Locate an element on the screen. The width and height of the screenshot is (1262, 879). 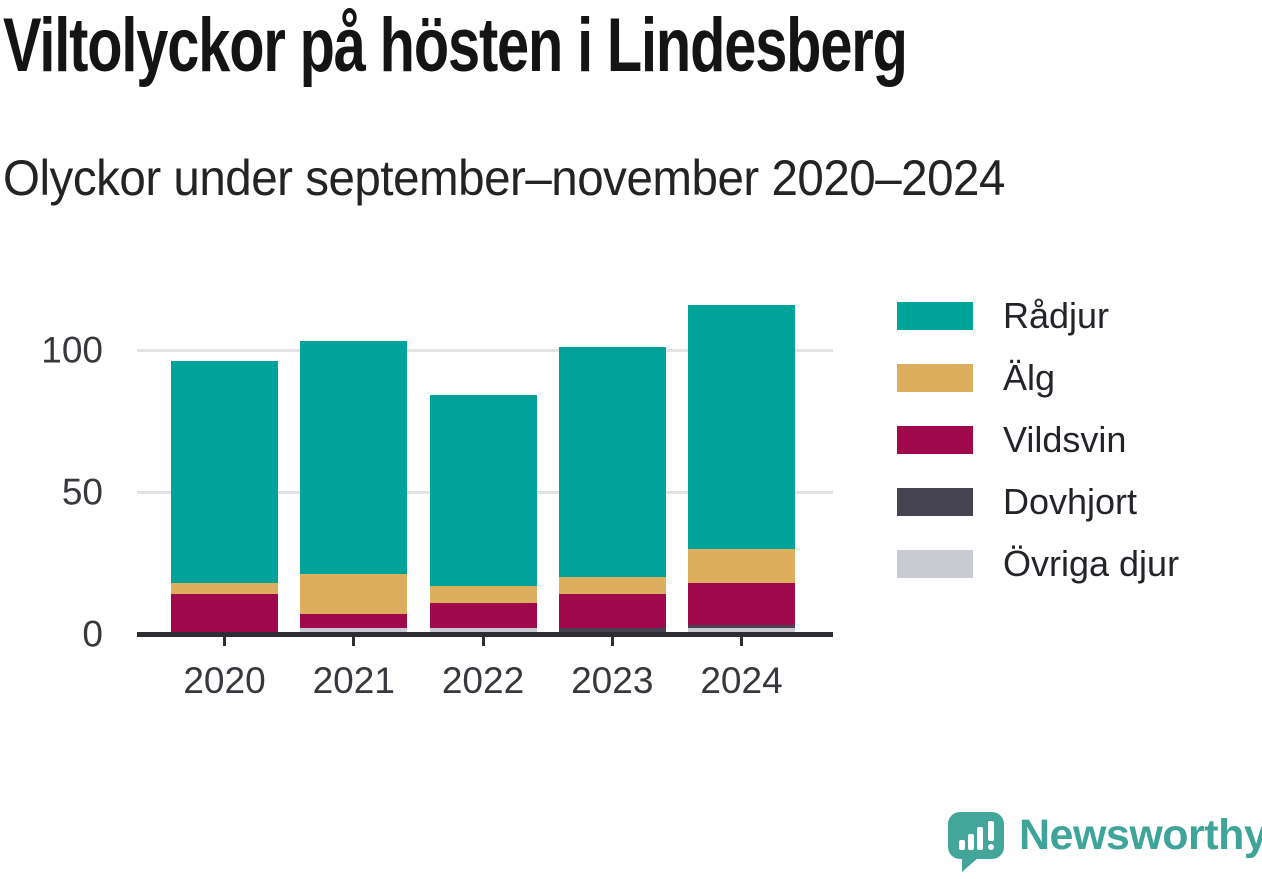
bar-2022 is located at coordinates (483, 514).